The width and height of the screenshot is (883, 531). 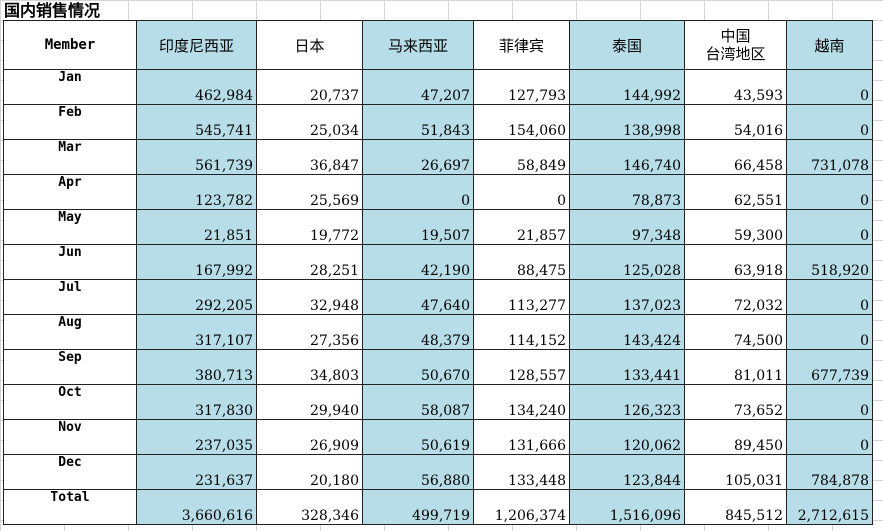 What do you see at coordinates (70, 87) in the screenshot?
I see `row-label: Jan` at bounding box center [70, 87].